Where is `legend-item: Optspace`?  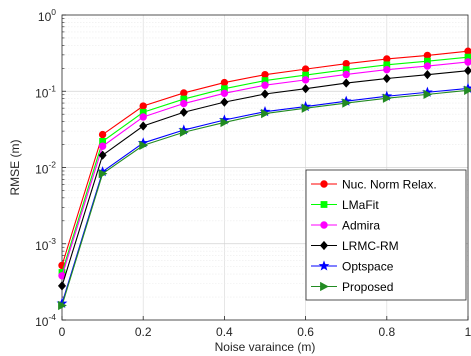 legend-item: Optspace is located at coordinates (352, 267).